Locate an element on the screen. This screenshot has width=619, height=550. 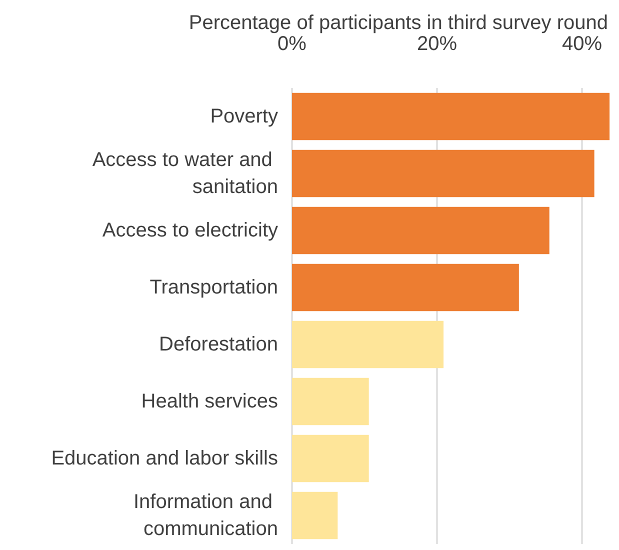
y-tick-label: Education and labor skills is located at coordinates (164, 459).